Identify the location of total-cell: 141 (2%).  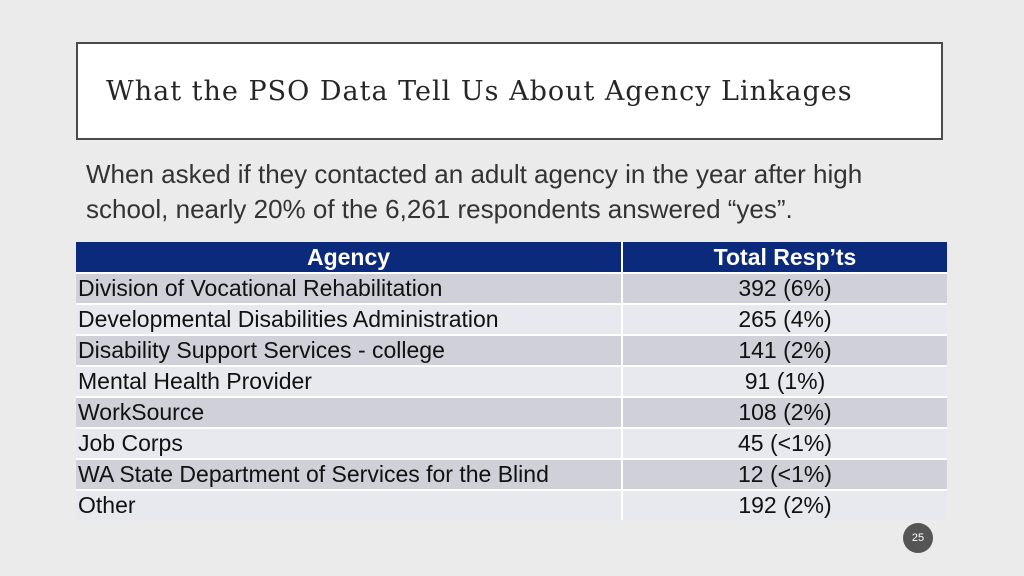
(784, 350).